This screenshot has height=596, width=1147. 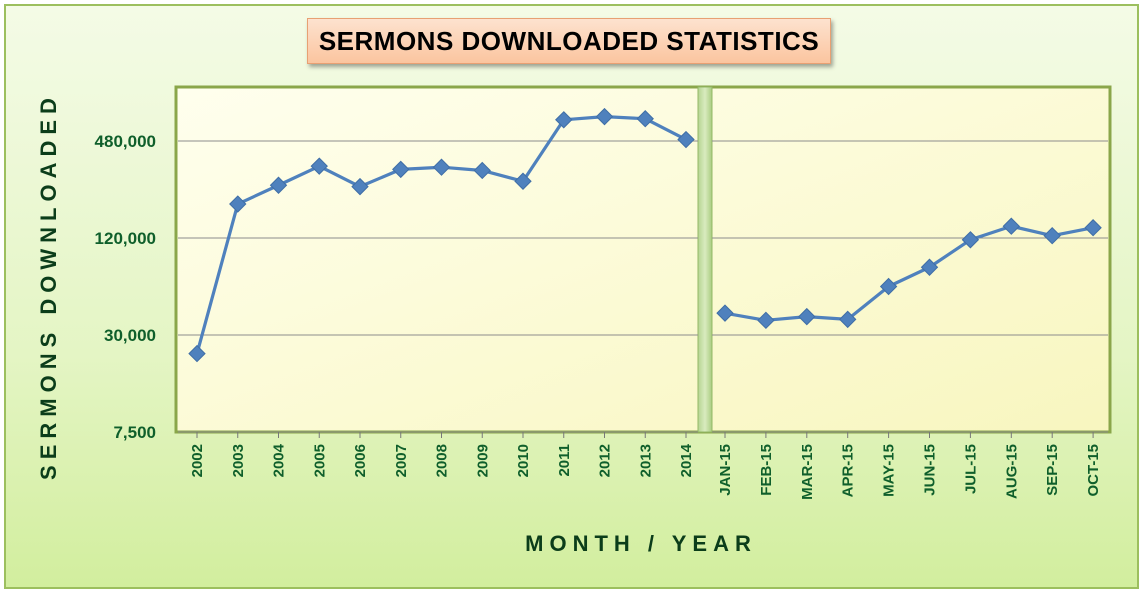 What do you see at coordinates (1011, 471) in the screenshot?
I see `x-tick-label: AUG-15` at bounding box center [1011, 471].